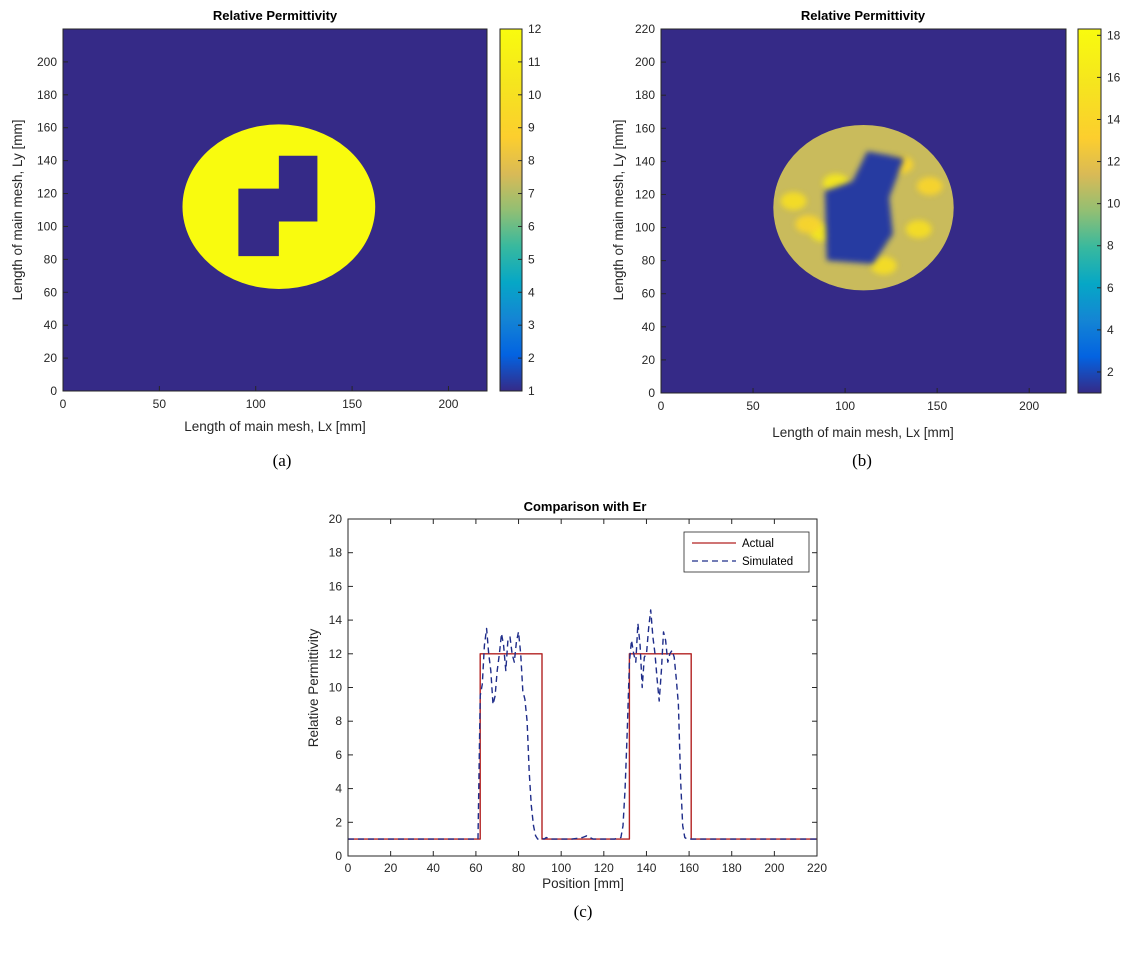  I want to click on y-tick-label: 6, so click(338, 755).